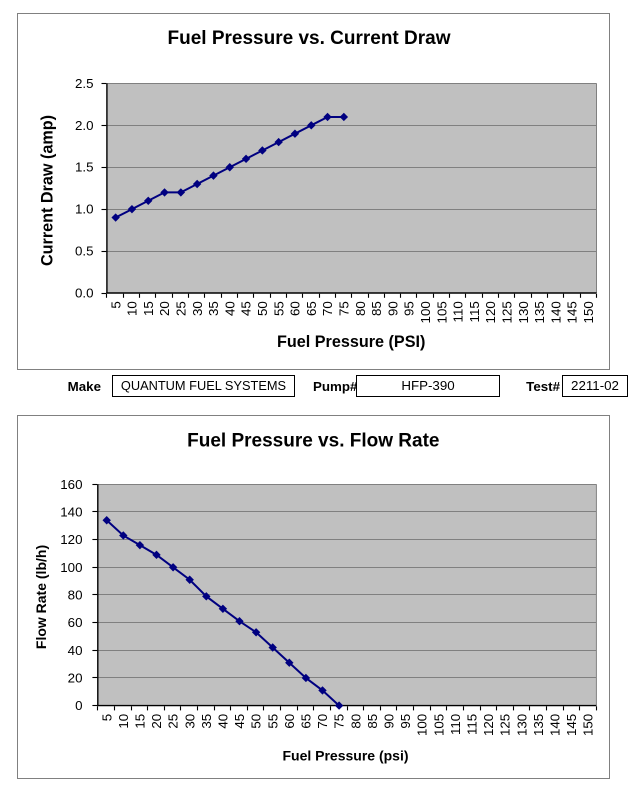  Describe the element at coordinates (351, 342) in the screenshot. I see `svg-text: Fuel Pressure (PSI)` at that location.